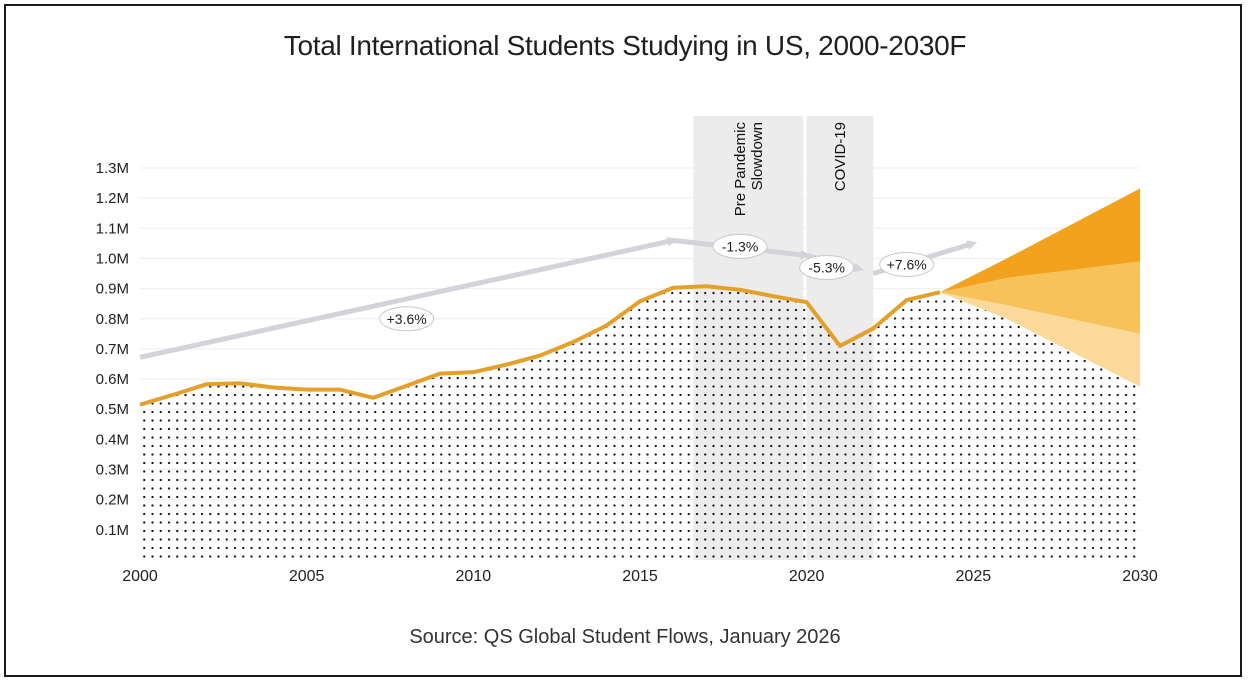 The width and height of the screenshot is (1250, 685). Describe the element at coordinates (140, 576) in the screenshot. I see `x-tick-label: 2000` at that location.